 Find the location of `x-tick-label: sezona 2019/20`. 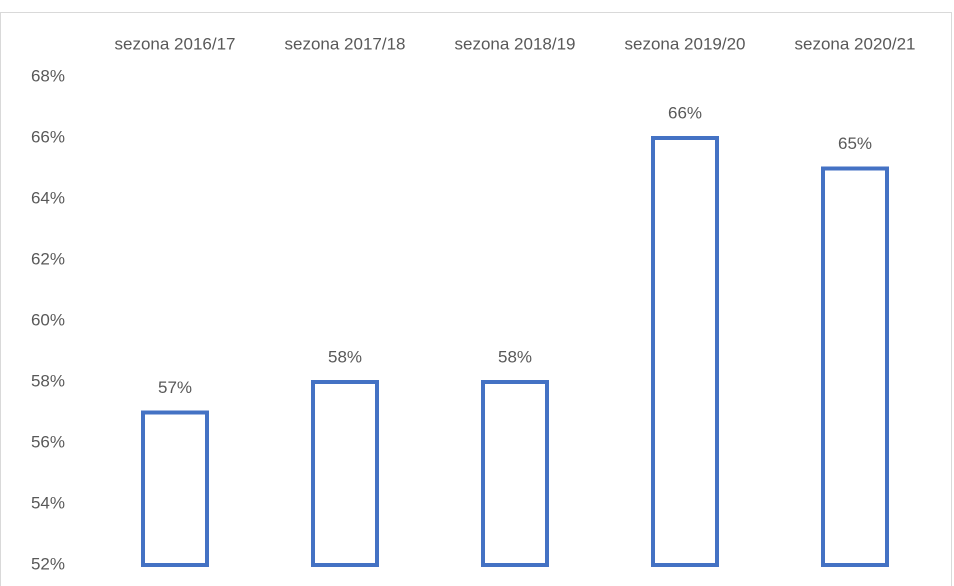

x-tick-label: sezona 2019/20 is located at coordinates (685, 43).